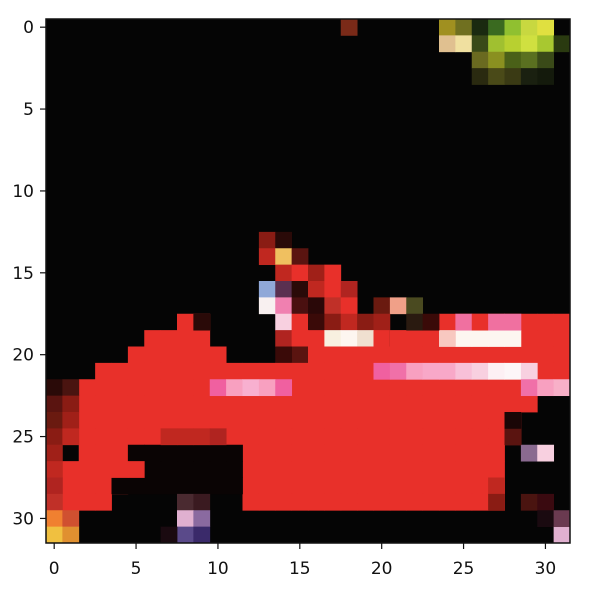  Describe the element at coordinates (300, 569) in the screenshot. I see `x-tick-label: 15` at that location.